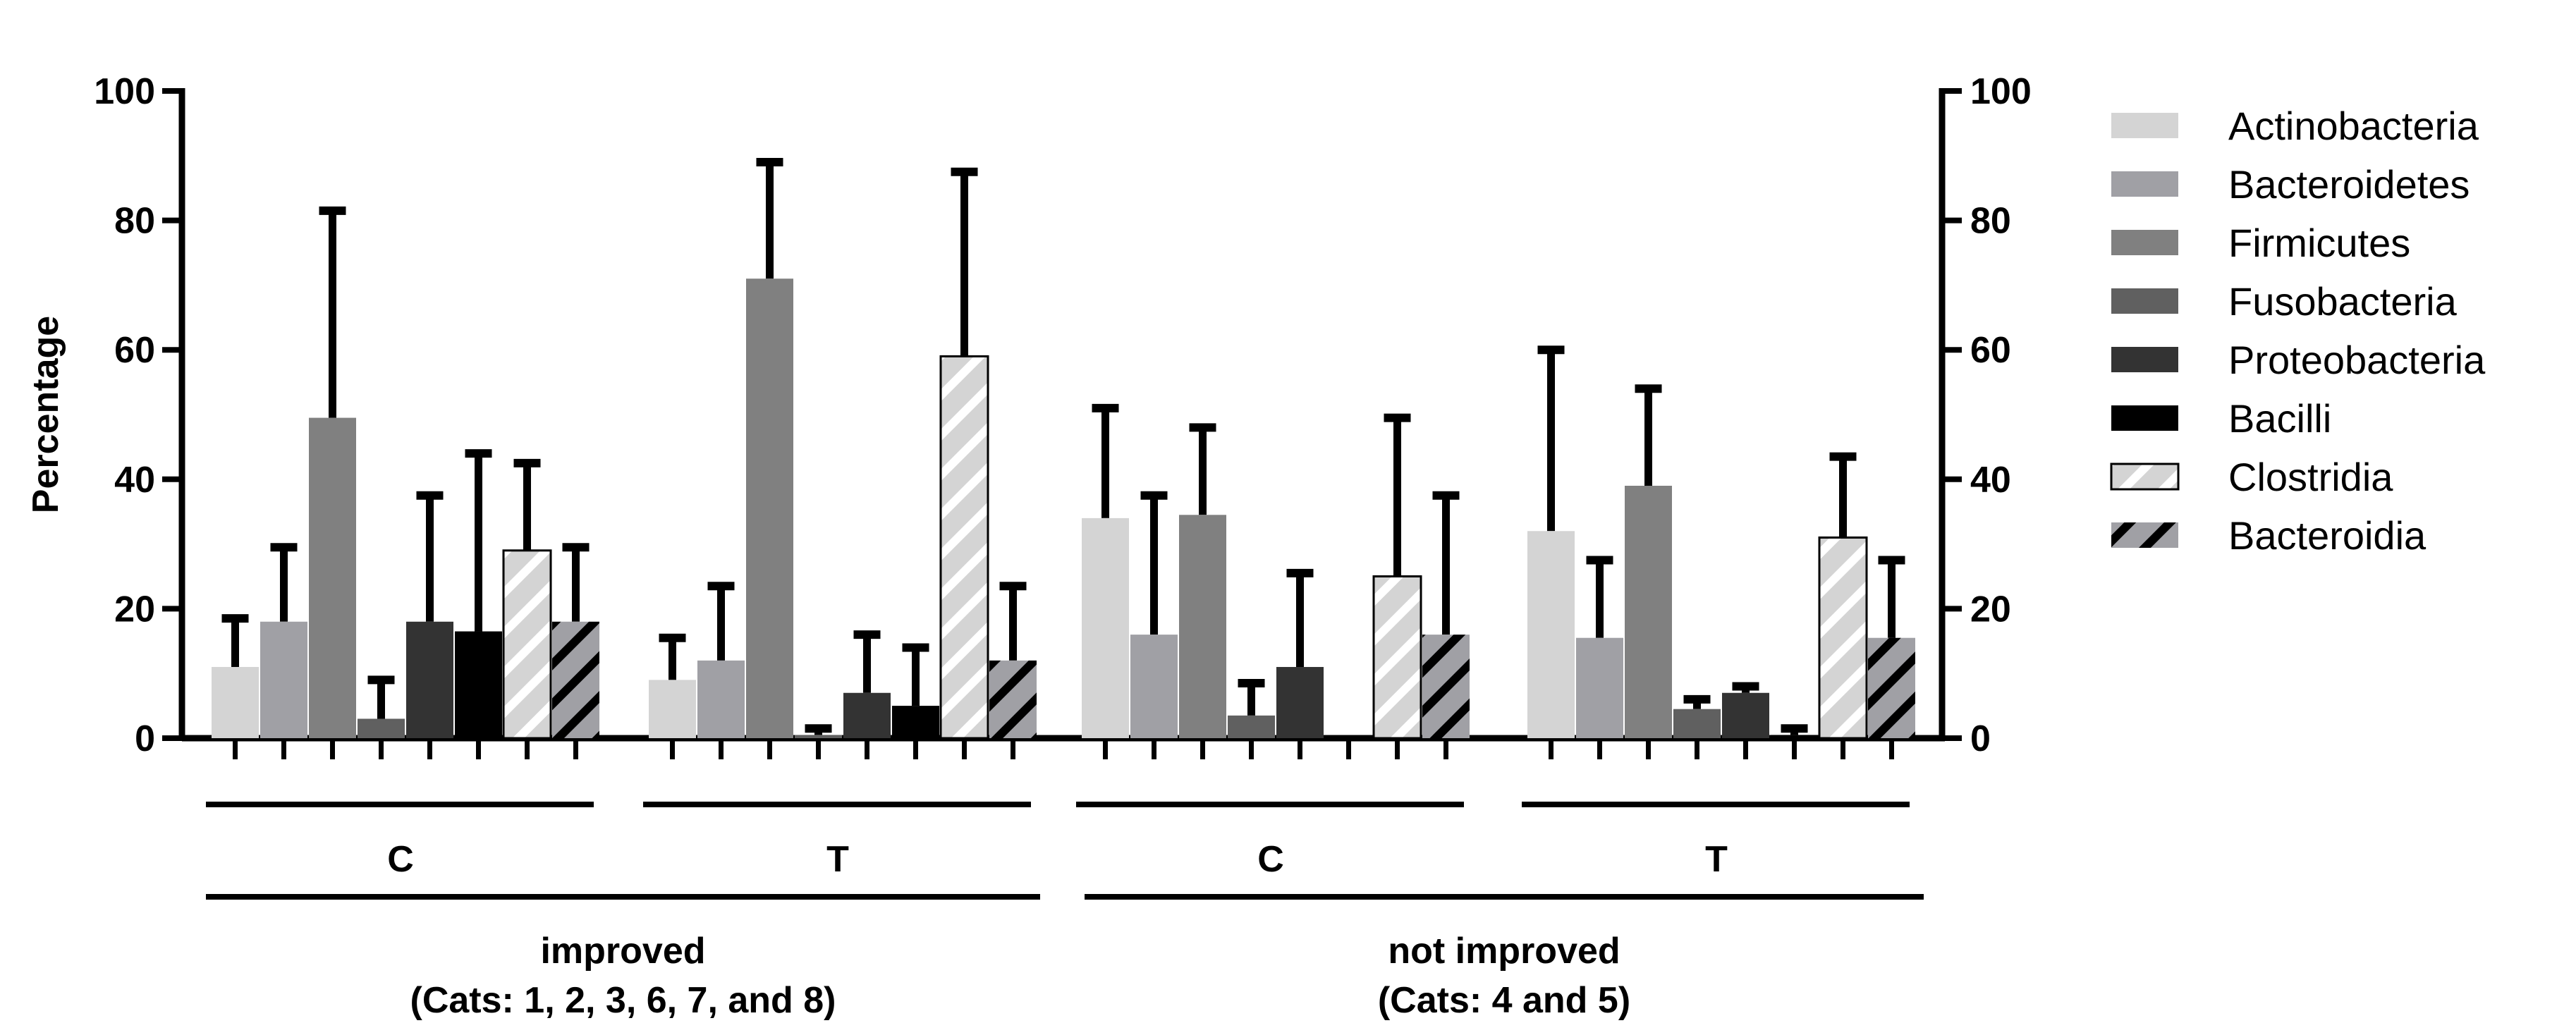  What do you see at coordinates (2327, 535) in the screenshot?
I see `legend-label: Bacteroidia` at bounding box center [2327, 535].